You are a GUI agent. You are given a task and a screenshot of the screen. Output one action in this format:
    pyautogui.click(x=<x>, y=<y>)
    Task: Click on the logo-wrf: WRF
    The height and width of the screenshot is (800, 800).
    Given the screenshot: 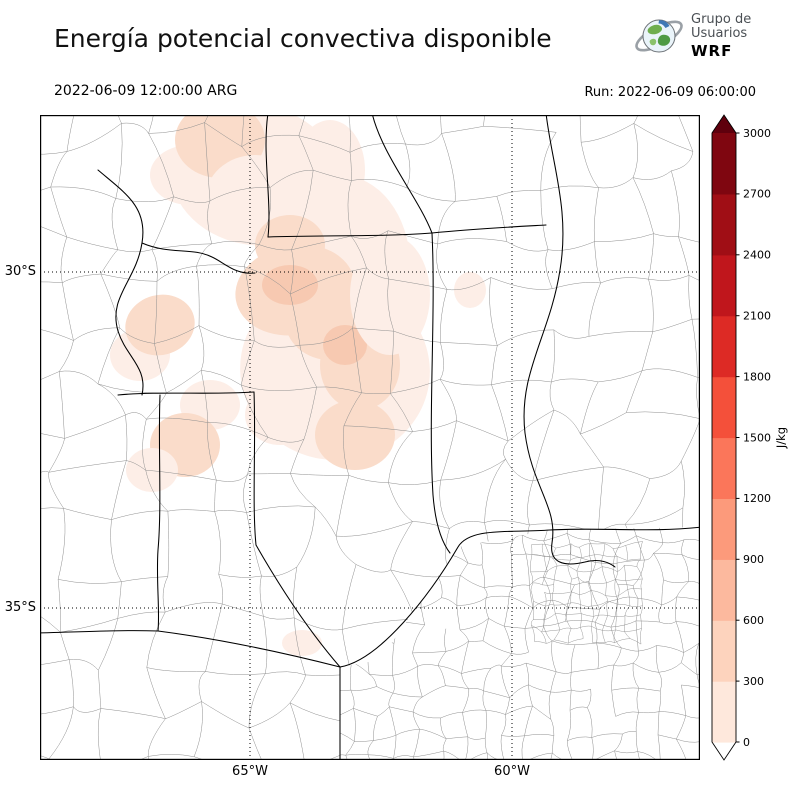 What is the action you would take?
    pyautogui.click(x=712, y=50)
    